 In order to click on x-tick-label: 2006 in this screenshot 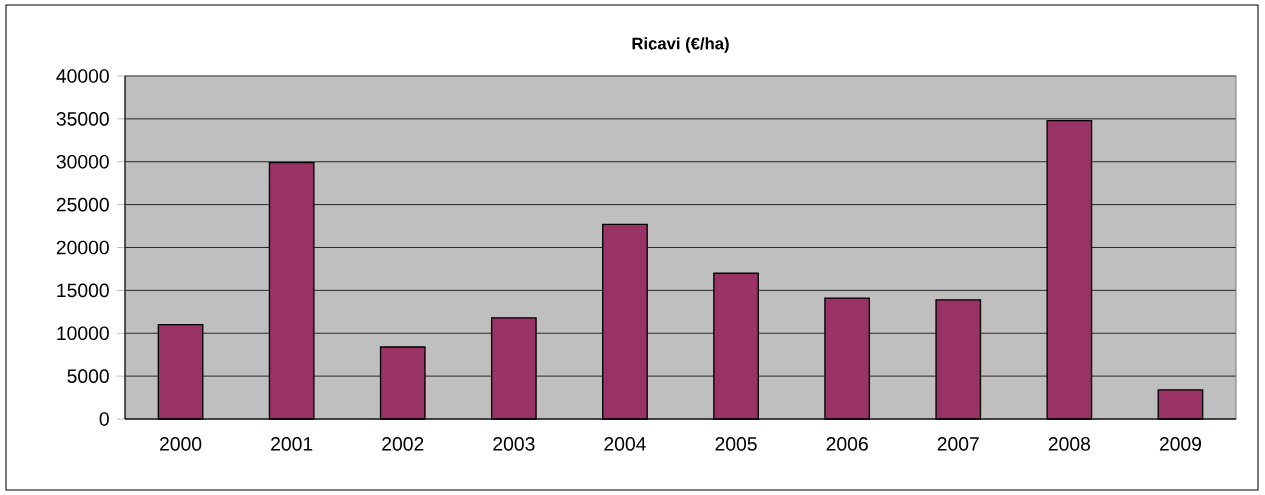, I will do `click(847, 444)`.